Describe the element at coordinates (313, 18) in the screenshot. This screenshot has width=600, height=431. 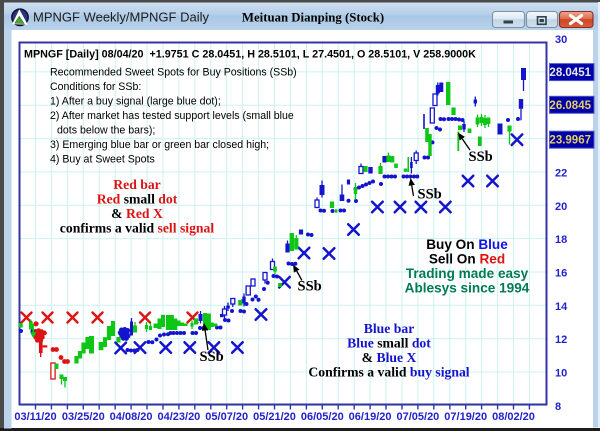
I see `svg-text: Meituan Dianping (Stock)` at that location.